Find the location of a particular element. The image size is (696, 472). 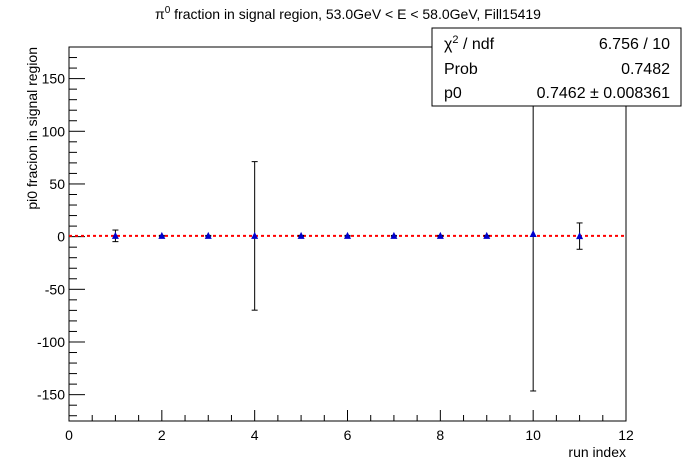

prob-value: 0.7482 is located at coordinates (645, 69).